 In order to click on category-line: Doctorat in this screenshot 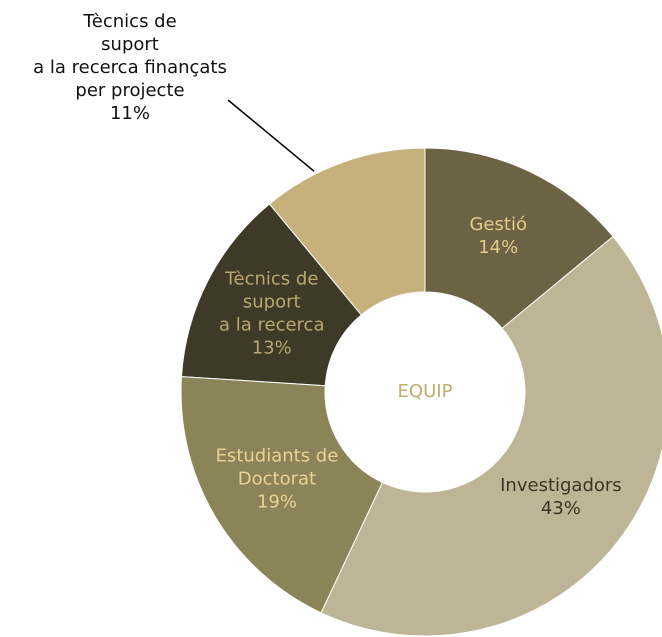, I will do `click(277, 479)`.